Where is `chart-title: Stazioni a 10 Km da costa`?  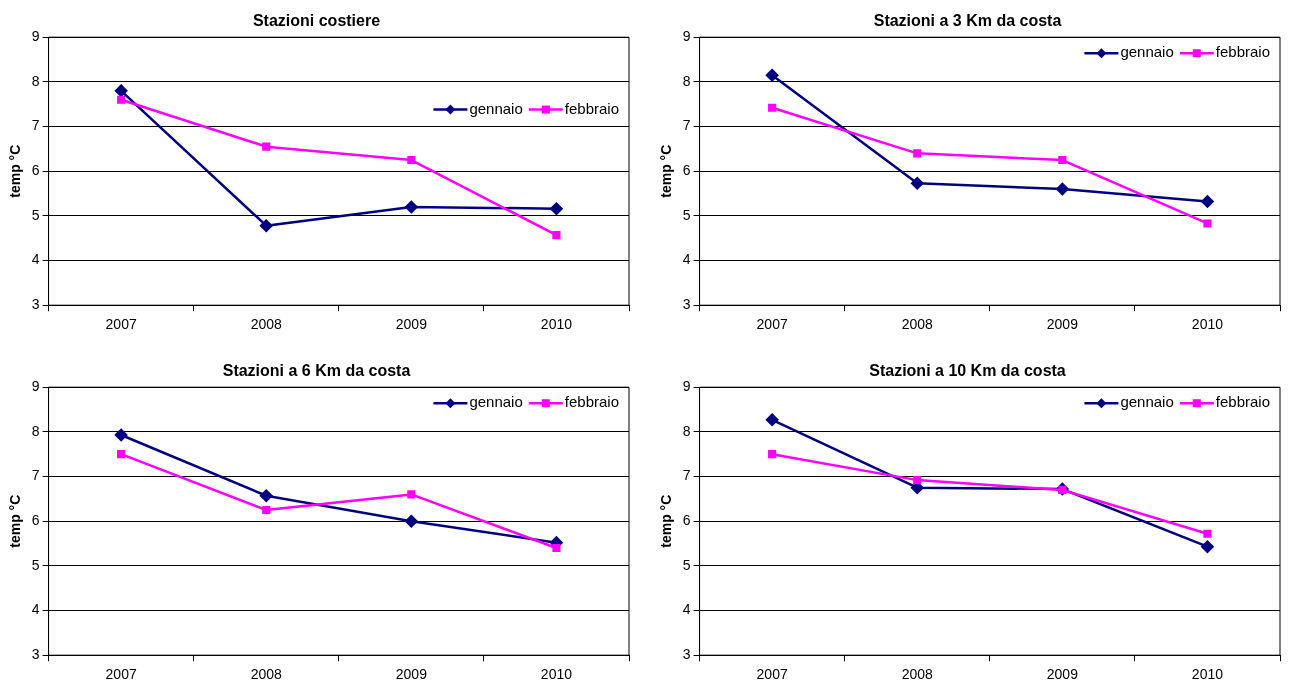
chart-title: Stazioni a 10 Km da costa is located at coordinates (967, 371).